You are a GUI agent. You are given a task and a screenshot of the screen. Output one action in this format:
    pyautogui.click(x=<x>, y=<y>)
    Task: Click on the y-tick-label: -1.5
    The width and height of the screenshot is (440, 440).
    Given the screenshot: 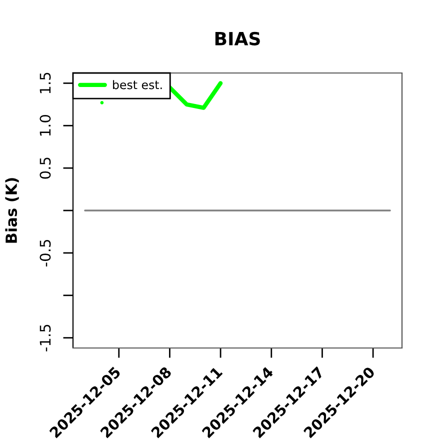 What is the action you would take?
    pyautogui.click(x=45, y=338)
    